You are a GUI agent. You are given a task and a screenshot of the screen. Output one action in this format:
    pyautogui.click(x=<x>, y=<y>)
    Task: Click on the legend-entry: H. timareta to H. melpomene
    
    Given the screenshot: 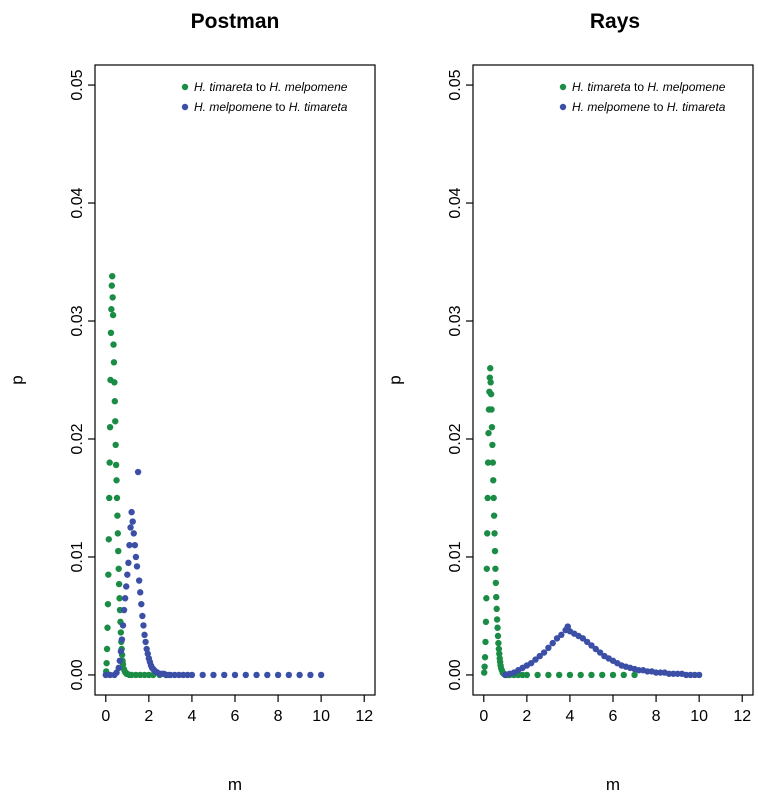 What is the action you would take?
    pyautogui.click(x=271, y=87)
    